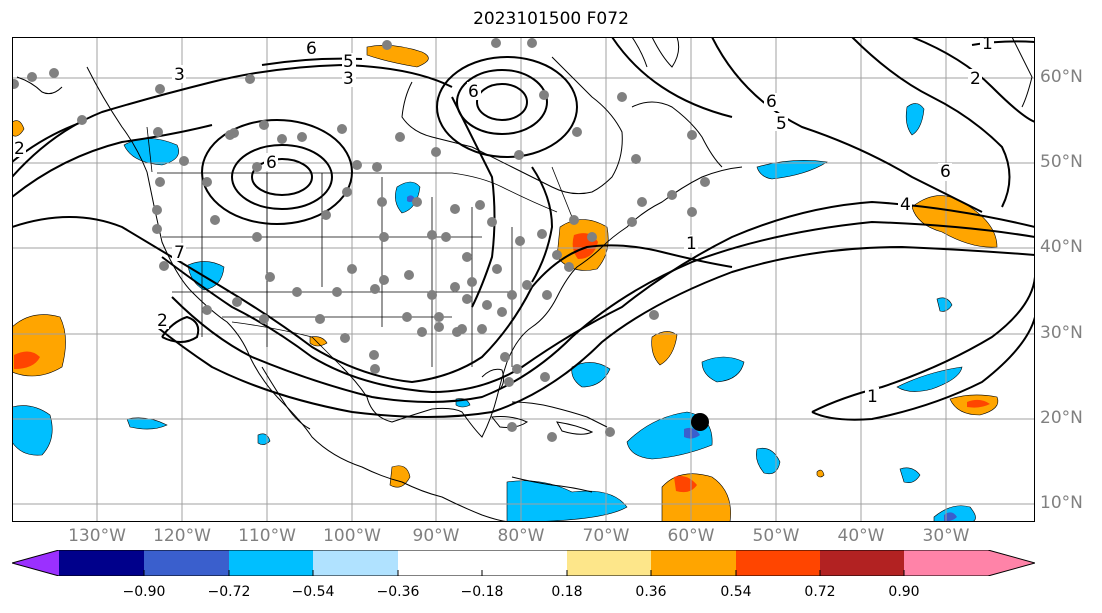  I want to click on lat-label-60n: 60°N, so click(1061, 77).